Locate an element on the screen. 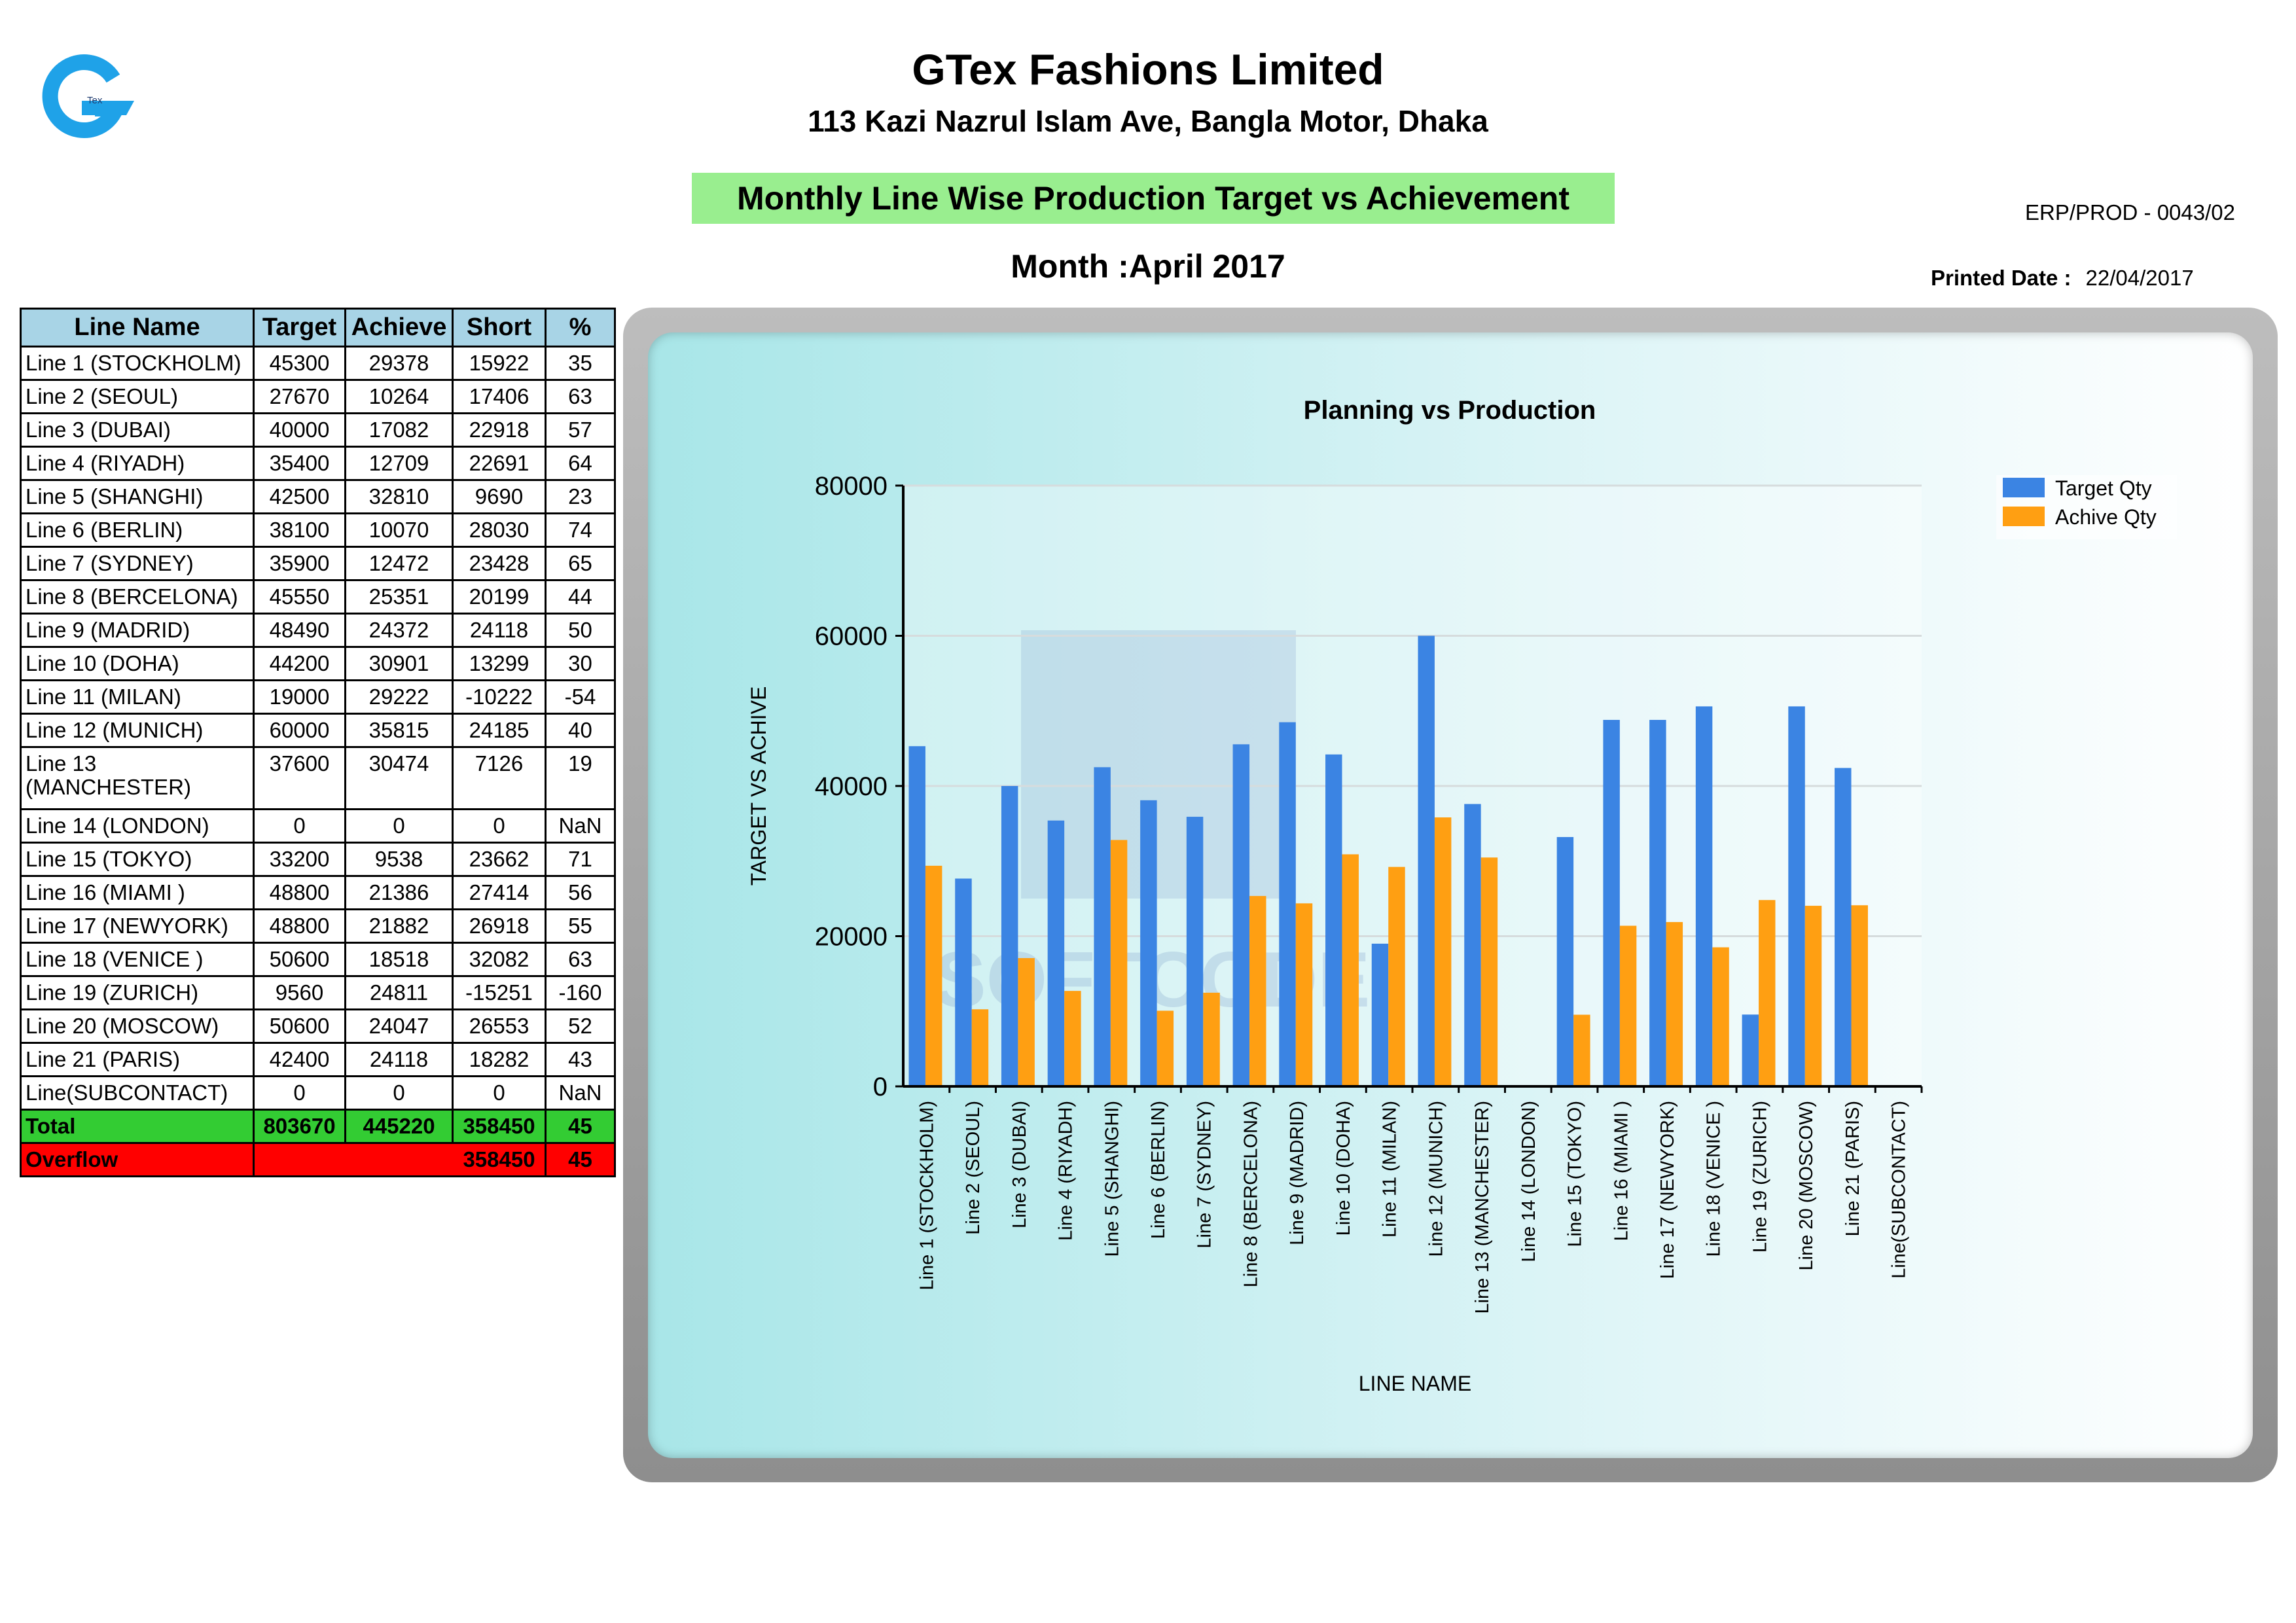  cell-achieve: 29222 is located at coordinates (399, 697).